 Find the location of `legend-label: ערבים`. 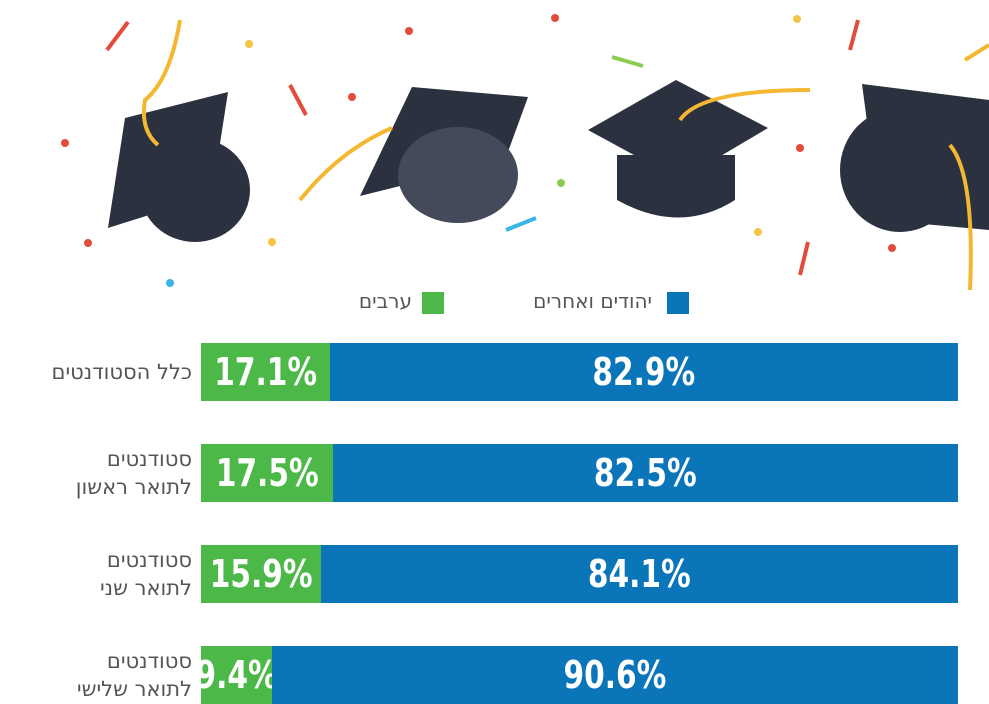

legend-label: ערבים is located at coordinates (385, 301).